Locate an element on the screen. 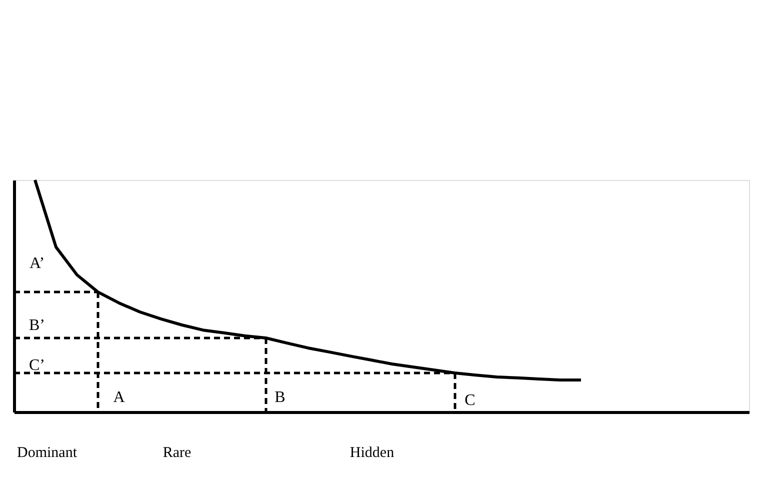 Image resolution: width=762 pixels, height=494 pixels. text: Dominant is located at coordinates (47, 453).